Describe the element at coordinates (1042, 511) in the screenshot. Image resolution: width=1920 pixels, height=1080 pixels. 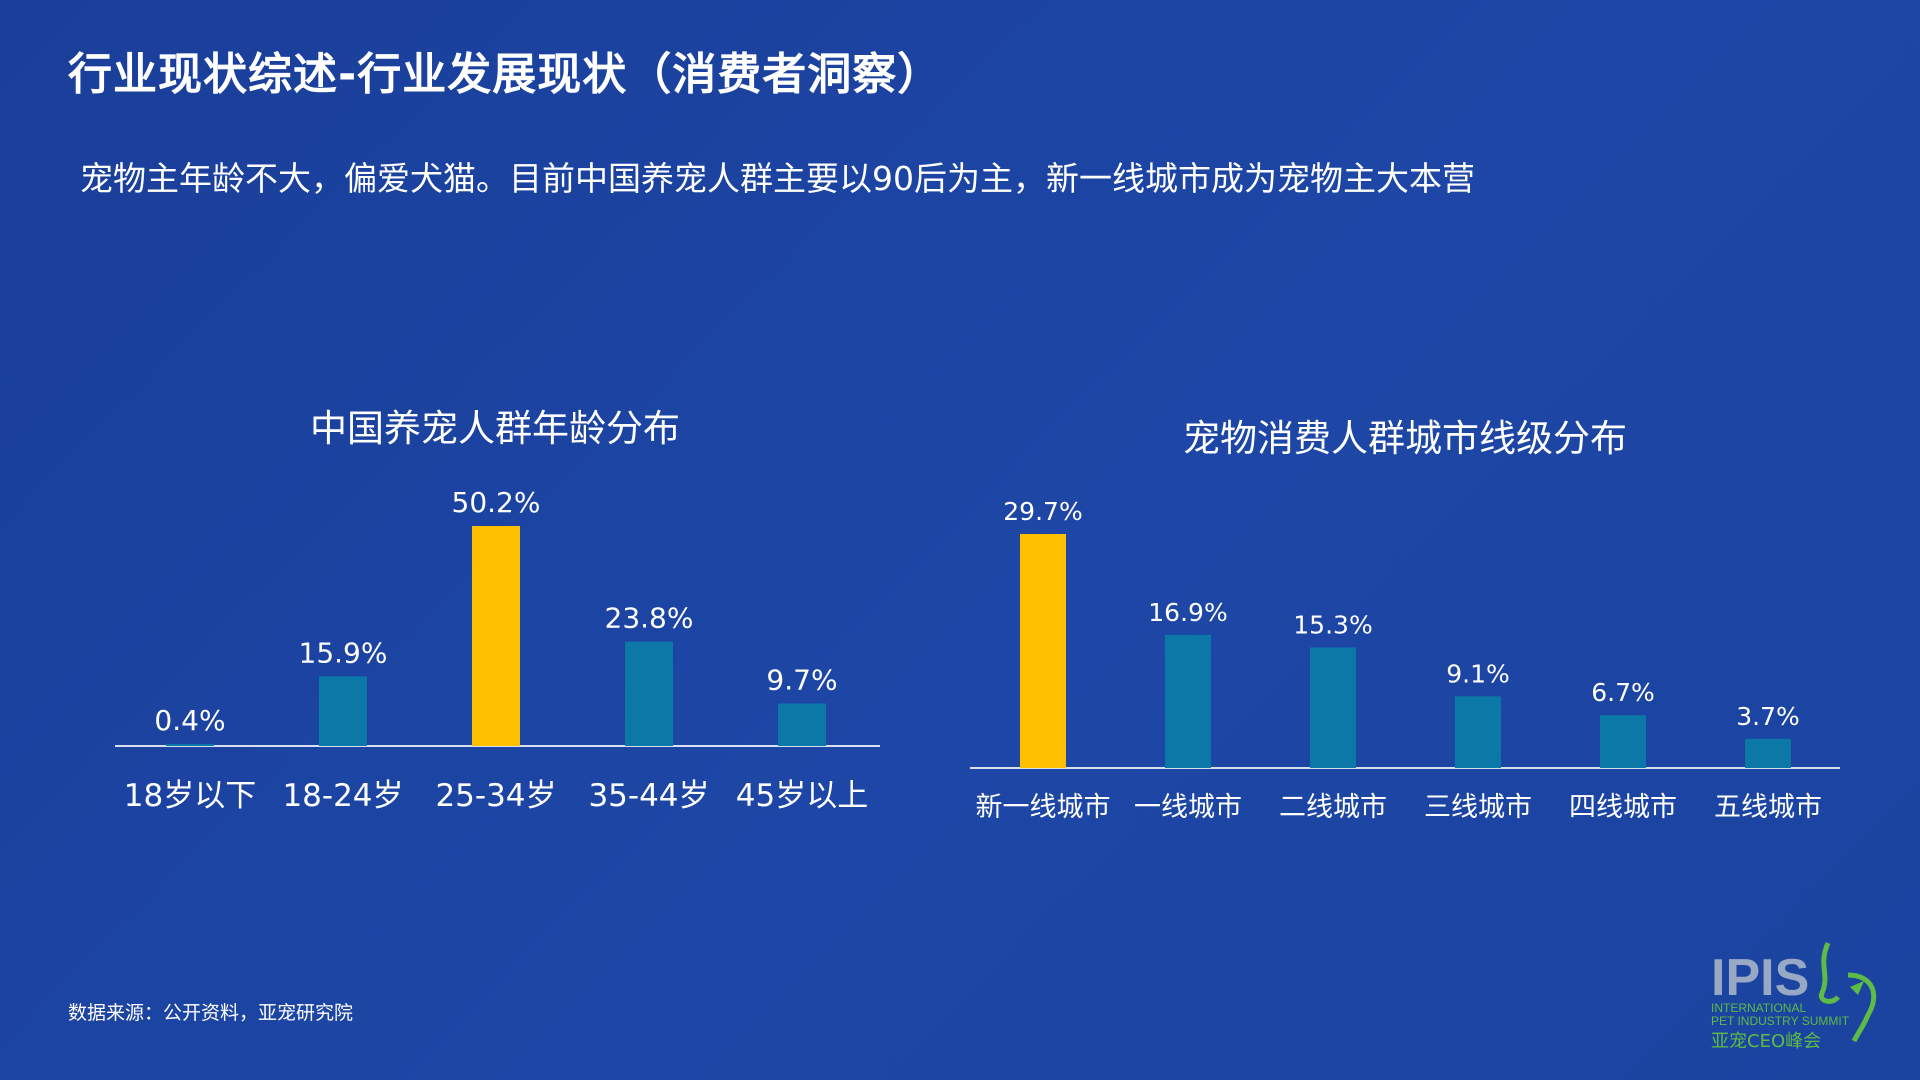
I see `data-label: 29.7%` at that location.